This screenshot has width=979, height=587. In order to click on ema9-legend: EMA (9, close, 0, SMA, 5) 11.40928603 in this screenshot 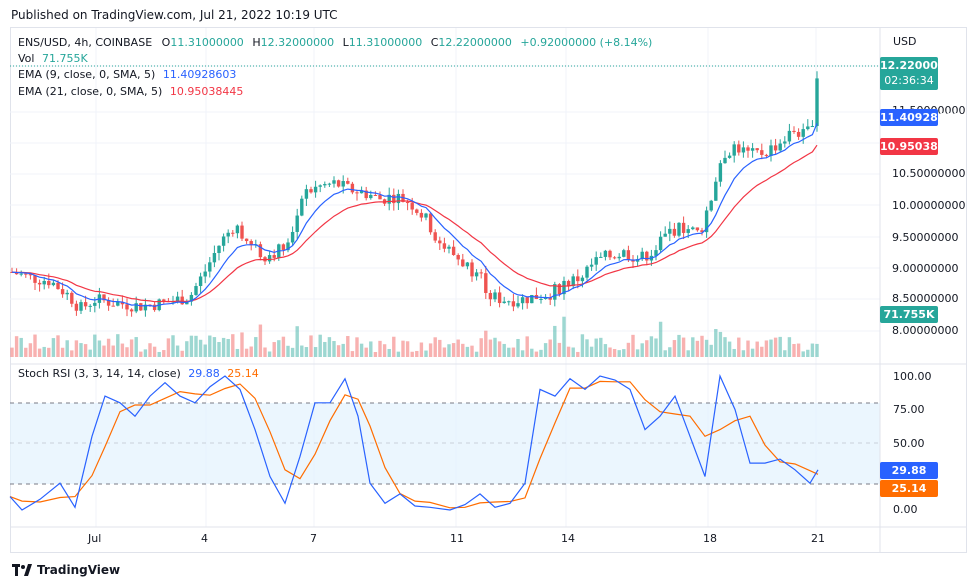, I will do `click(127, 74)`.